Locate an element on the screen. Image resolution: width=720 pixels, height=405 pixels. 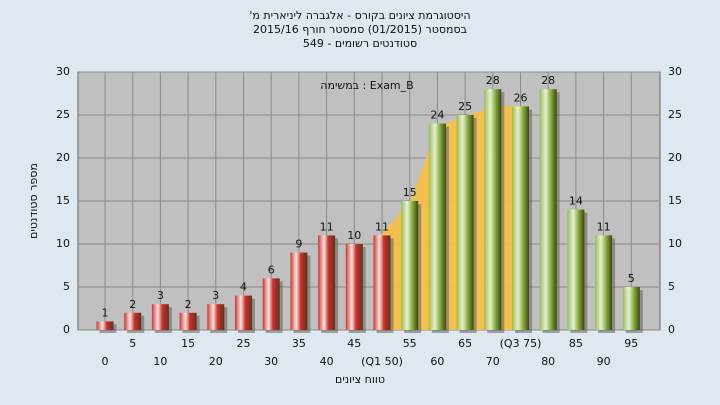
x-tick-label: 85 is located at coordinates (576, 343).